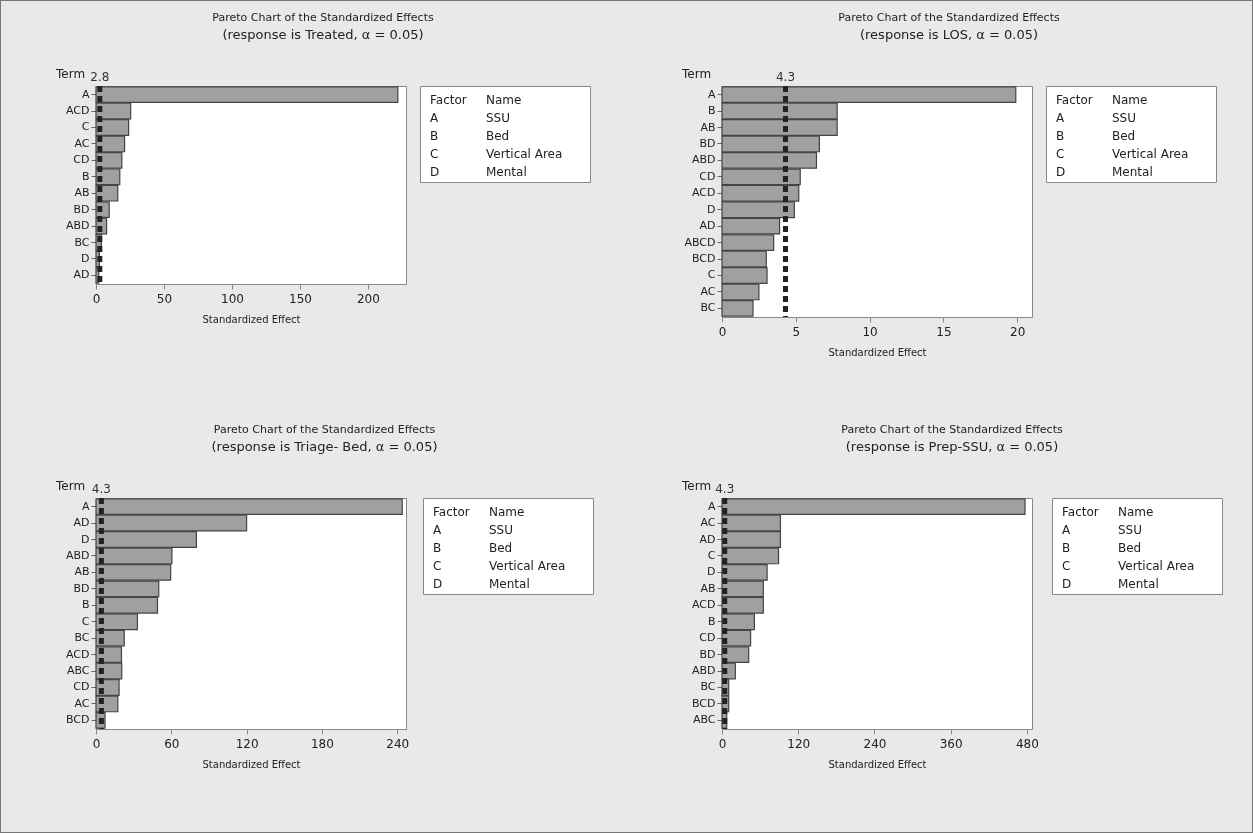 The width and height of the screenshot is (1253, 833). What do you see at coordinates (700, 242) in the screenshot?
I see `y-tick-label: ABCD` at bounding box center [700, 242].